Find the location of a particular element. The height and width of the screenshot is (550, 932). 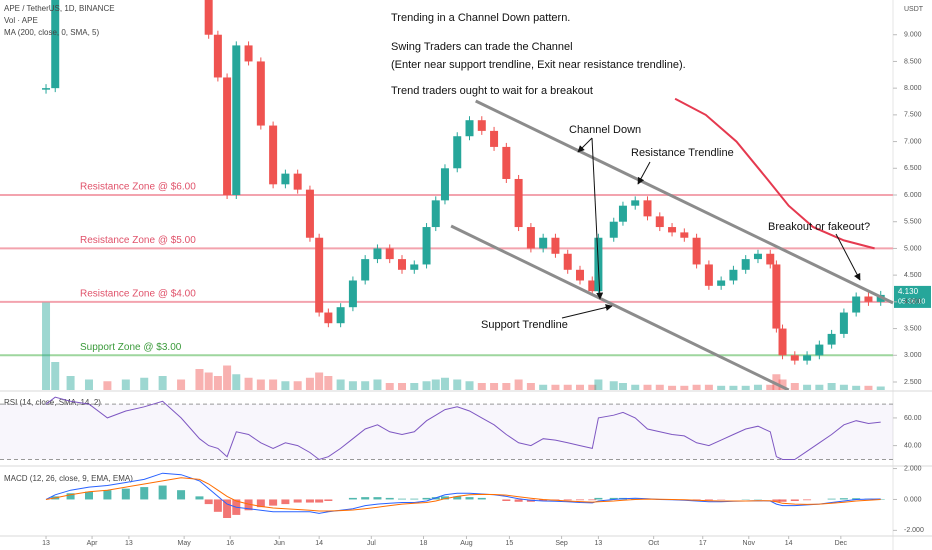

y-tick-label: 8.500 is located at coordinates (913, 61).